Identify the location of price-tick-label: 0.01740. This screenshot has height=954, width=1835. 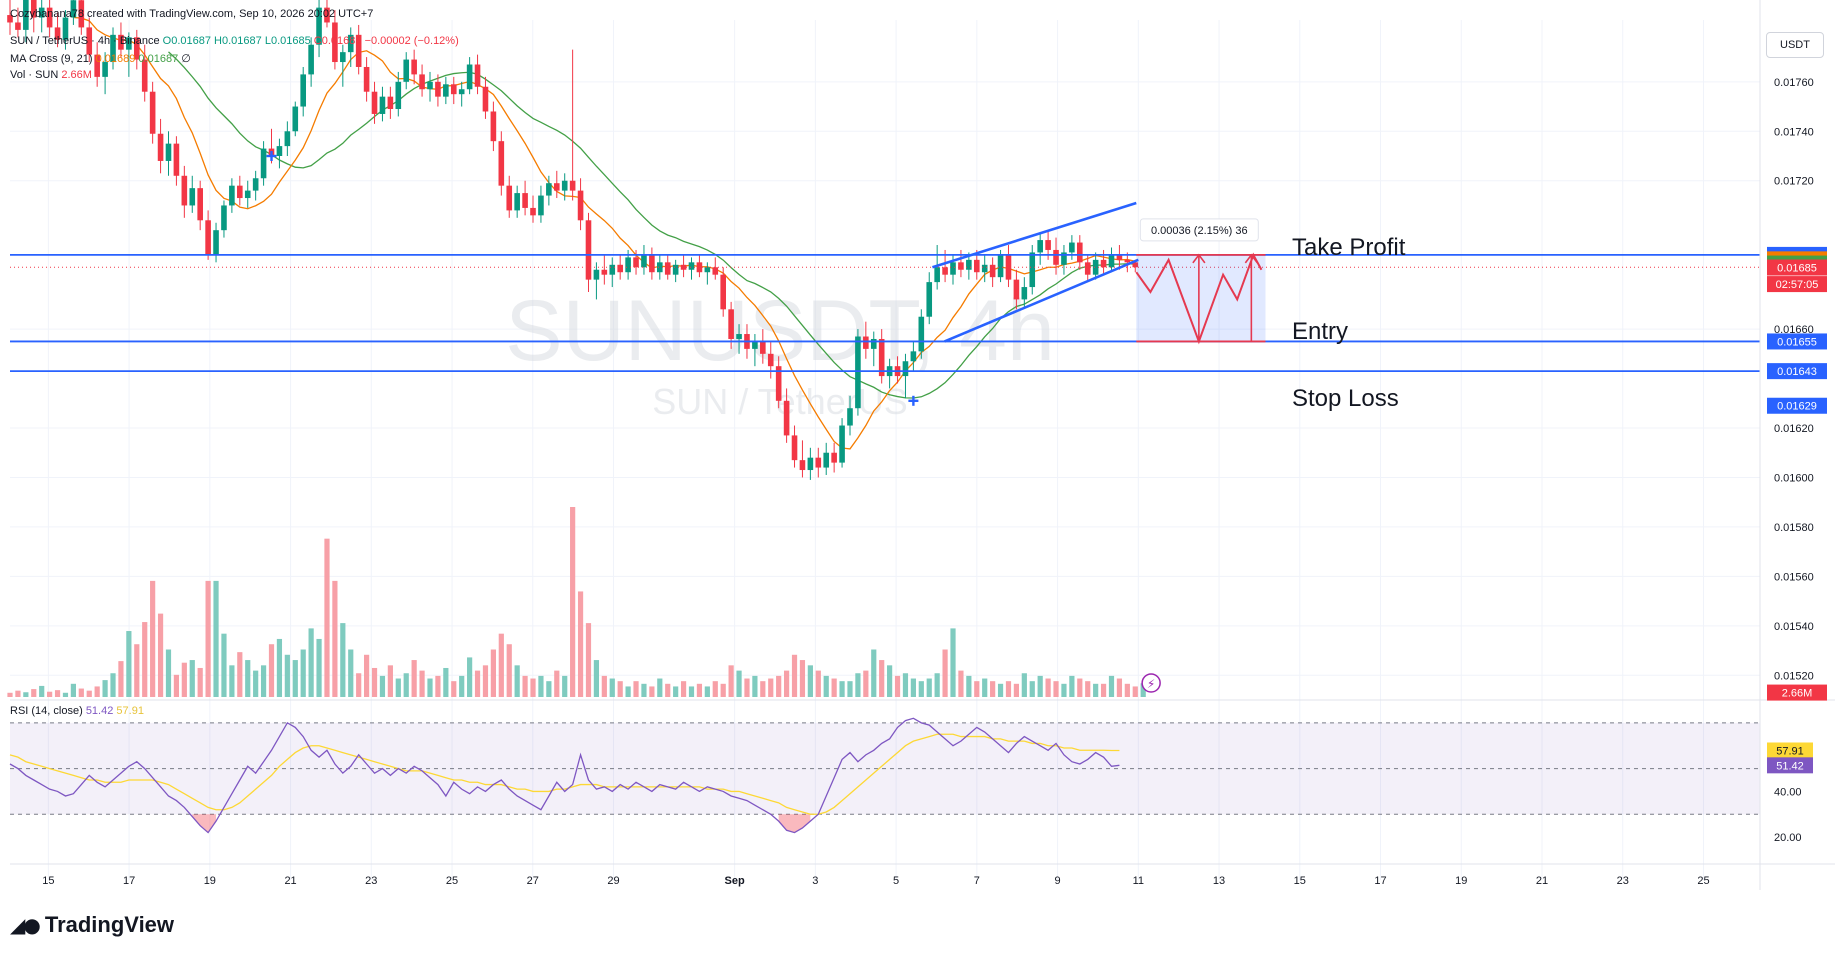
(1794, 132).